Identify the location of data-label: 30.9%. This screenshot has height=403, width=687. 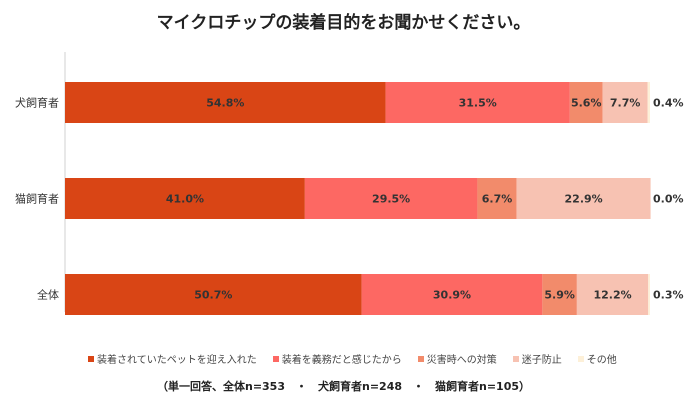
(452, 295).